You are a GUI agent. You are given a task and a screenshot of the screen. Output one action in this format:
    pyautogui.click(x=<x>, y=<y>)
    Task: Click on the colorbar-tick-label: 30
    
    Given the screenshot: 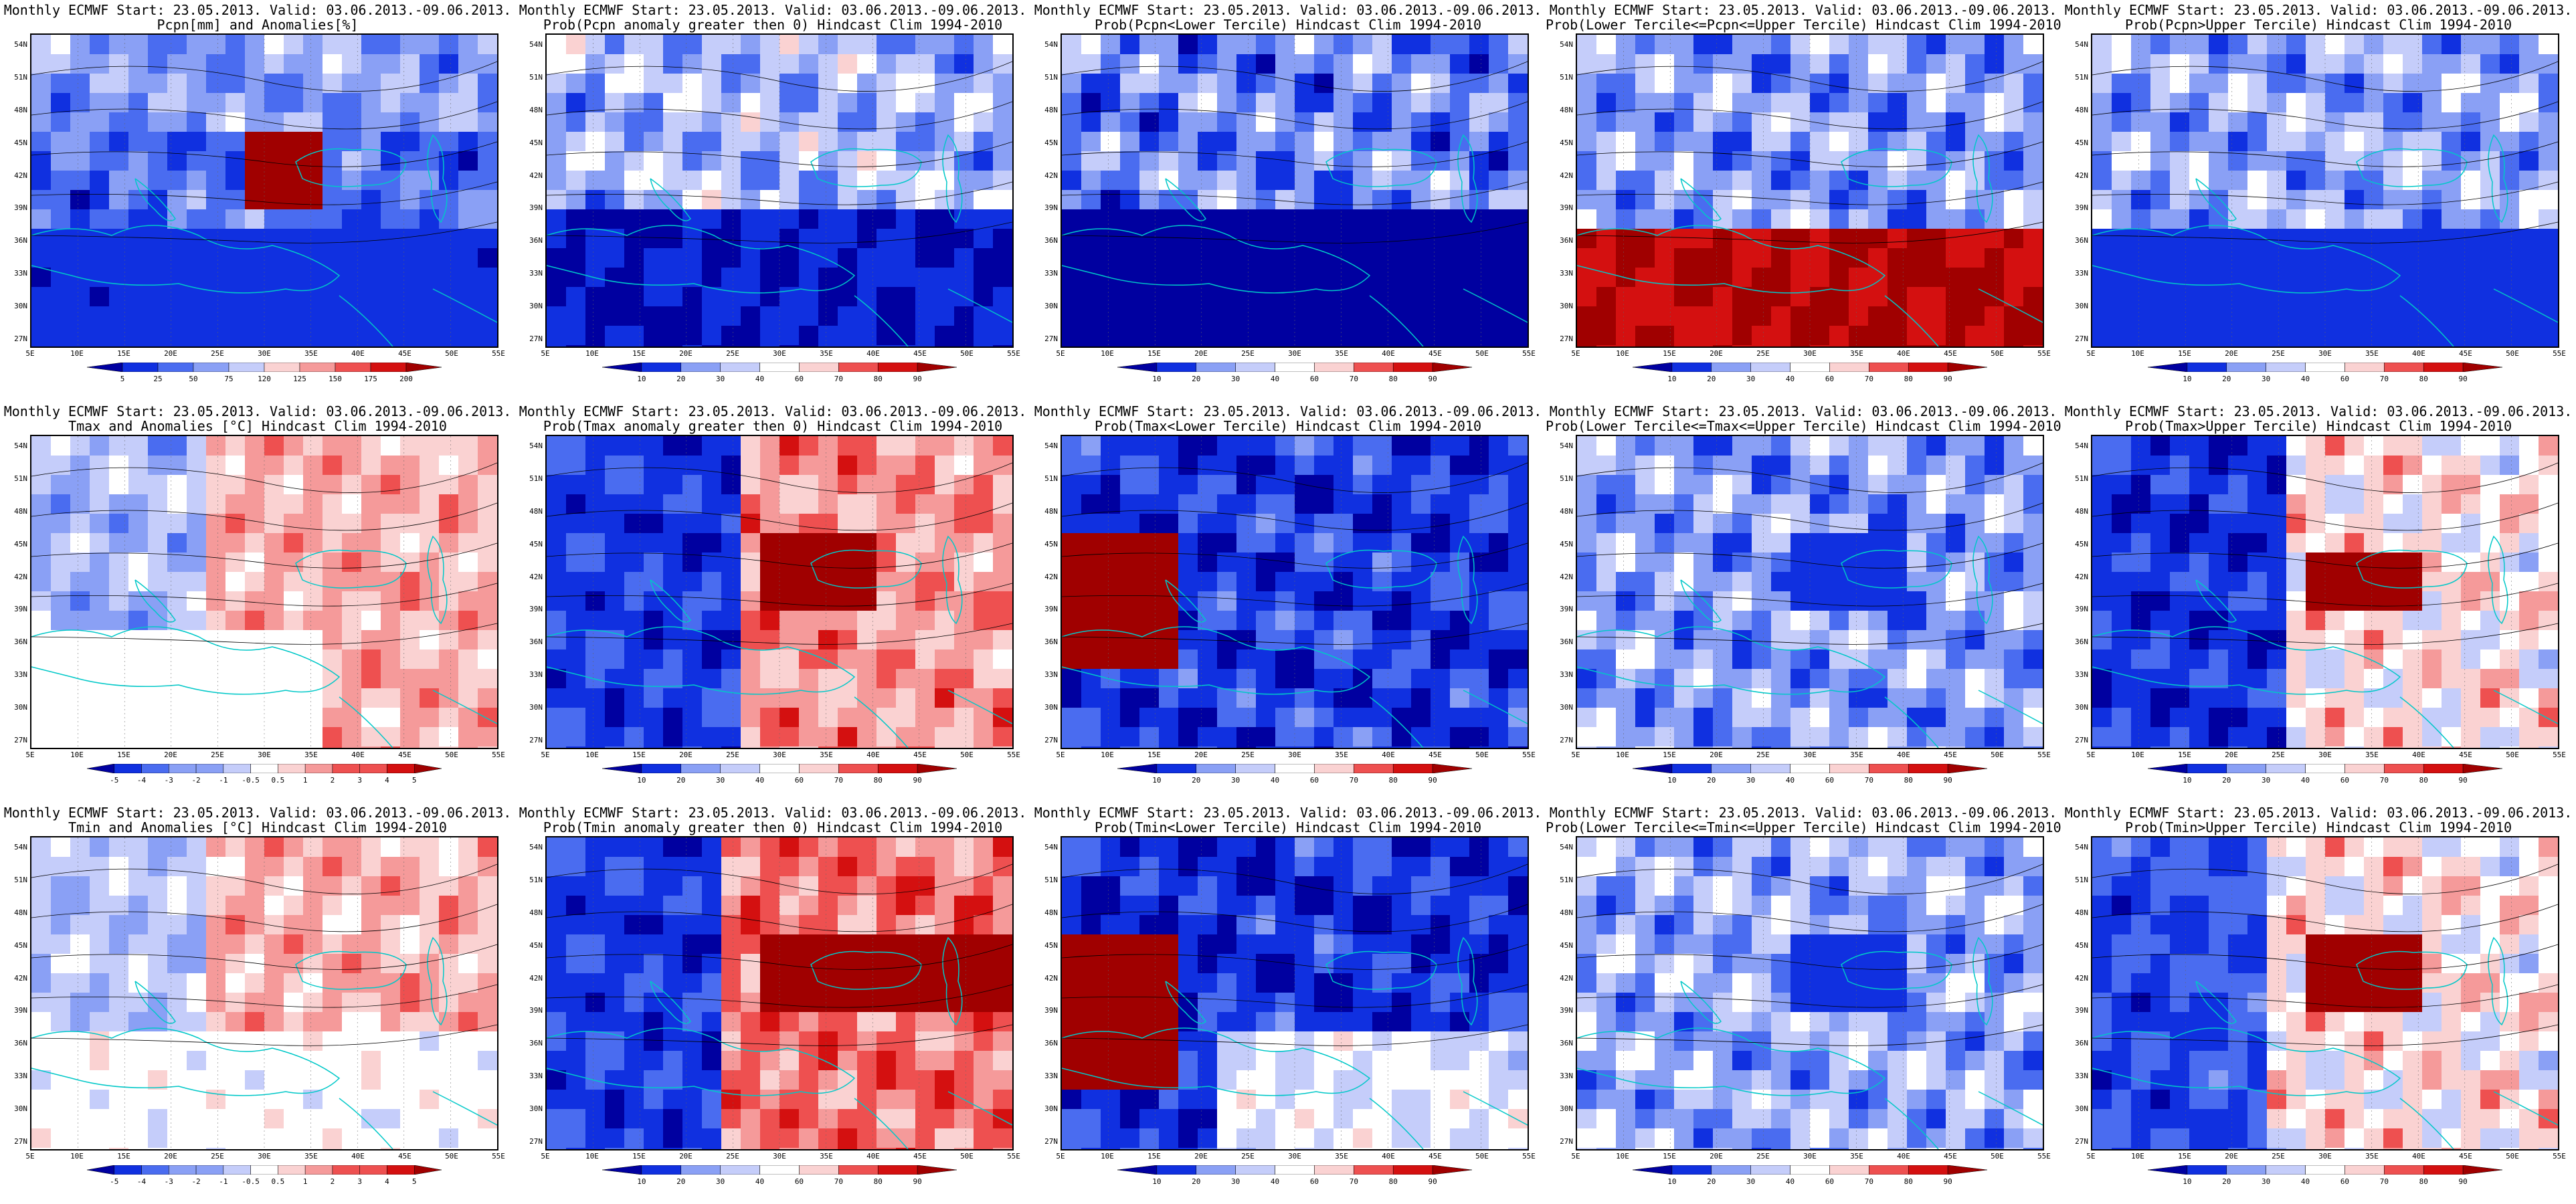 What is the action you would take?
    pyautogui.click(x=2266, y=379)
    